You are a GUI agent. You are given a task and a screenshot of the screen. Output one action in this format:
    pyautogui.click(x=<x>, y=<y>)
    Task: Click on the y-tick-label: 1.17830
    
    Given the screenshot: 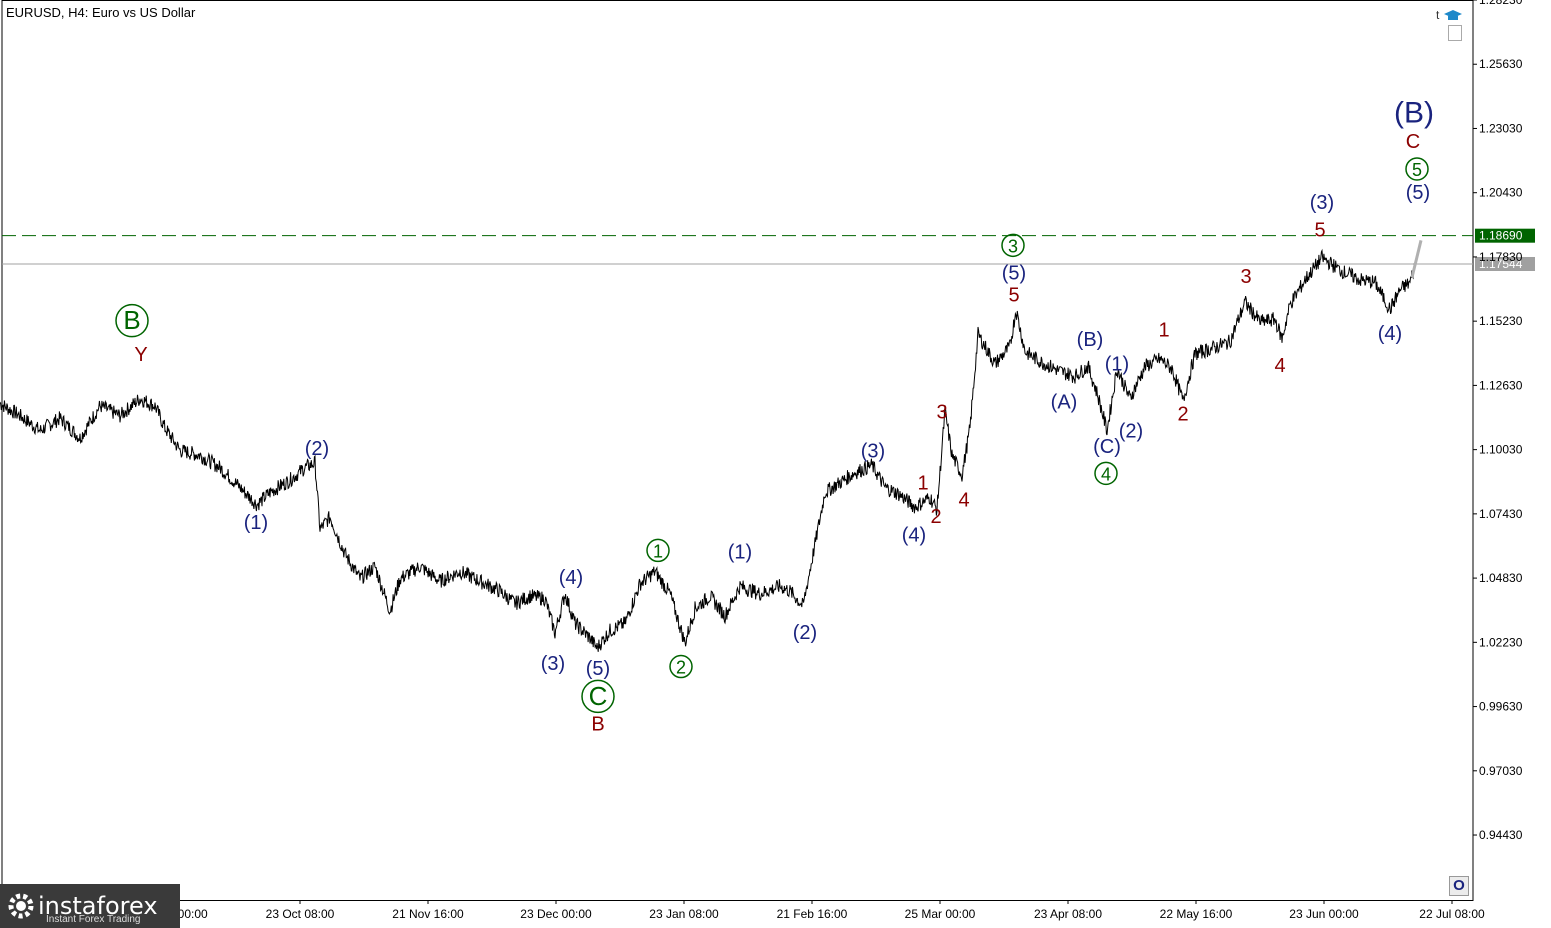 What is the action you would take?
    pyautogui.click(x=1501, y=257)
    